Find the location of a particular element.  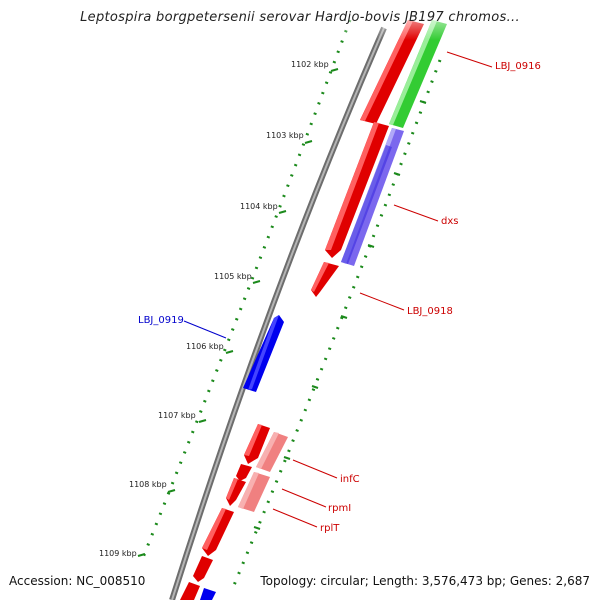

gene-rplT-feature is located at coordinates (236, 492).